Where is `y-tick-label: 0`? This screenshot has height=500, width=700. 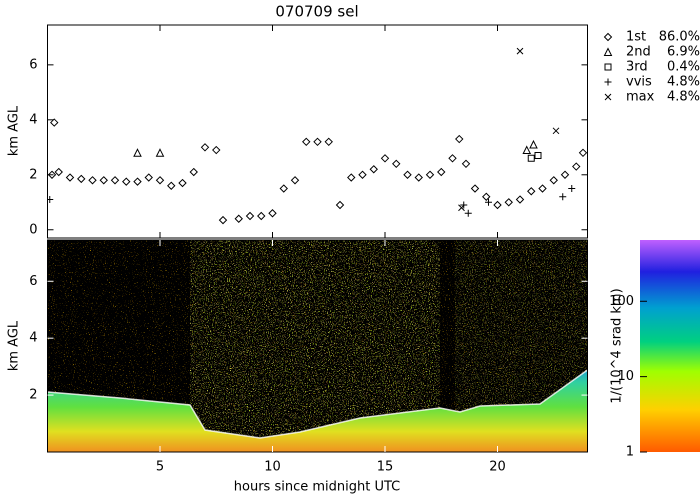
y-tick-label: 0 is located at coordinates (33, 229).